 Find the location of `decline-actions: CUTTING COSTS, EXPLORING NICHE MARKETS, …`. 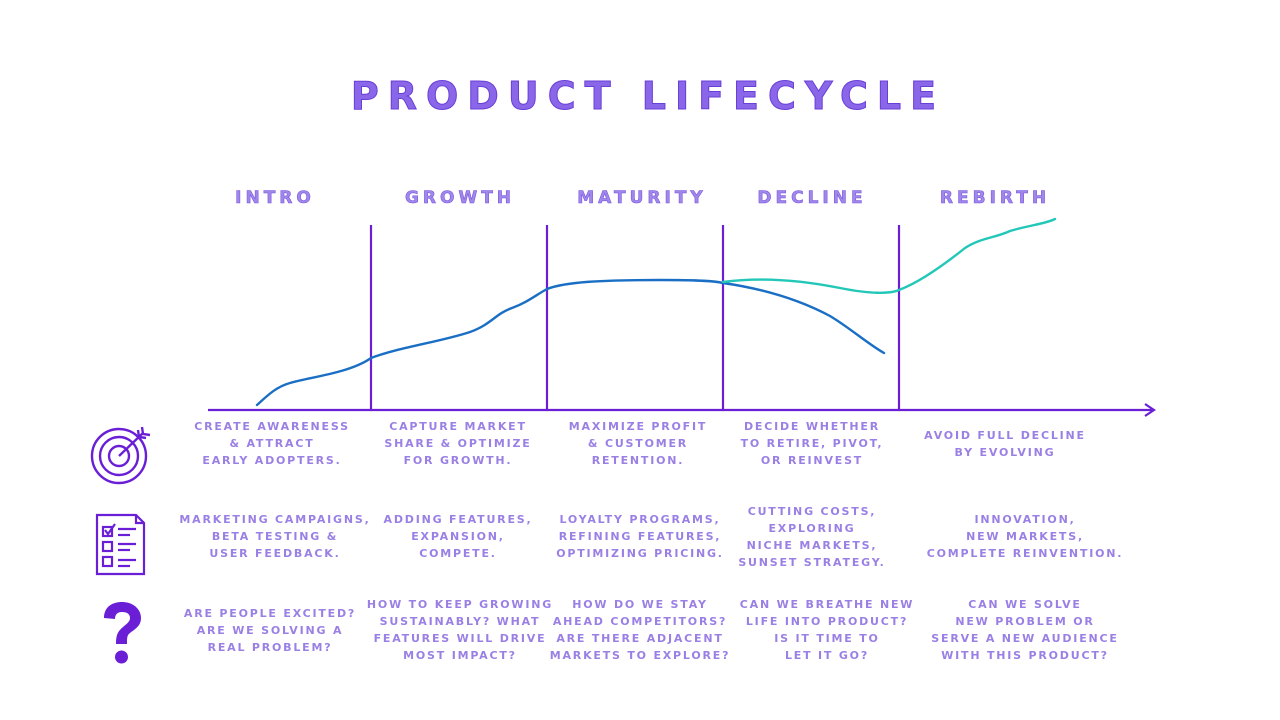

decline-actions: CUTTING COSTS, EXPLORING NICHE MARKETS, … is located at coordinates (812, 537).